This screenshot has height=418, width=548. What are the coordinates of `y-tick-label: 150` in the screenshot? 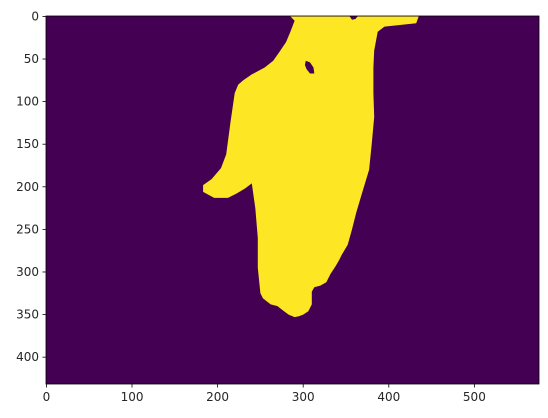 It's located at (27, 144).